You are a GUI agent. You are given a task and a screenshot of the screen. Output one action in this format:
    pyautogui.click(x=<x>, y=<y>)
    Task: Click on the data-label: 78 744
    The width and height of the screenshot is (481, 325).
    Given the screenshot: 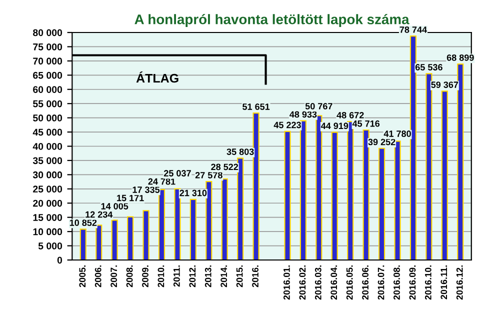 What is the action you would take?
    pyautogui.click(x=413, y=29)
    